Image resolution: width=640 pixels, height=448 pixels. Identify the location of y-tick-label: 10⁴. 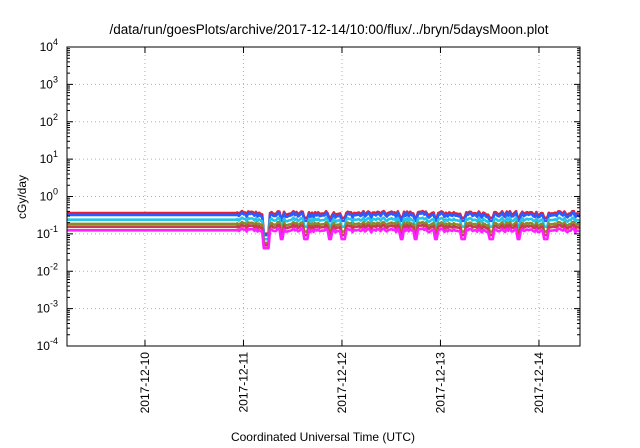
(49, 45).